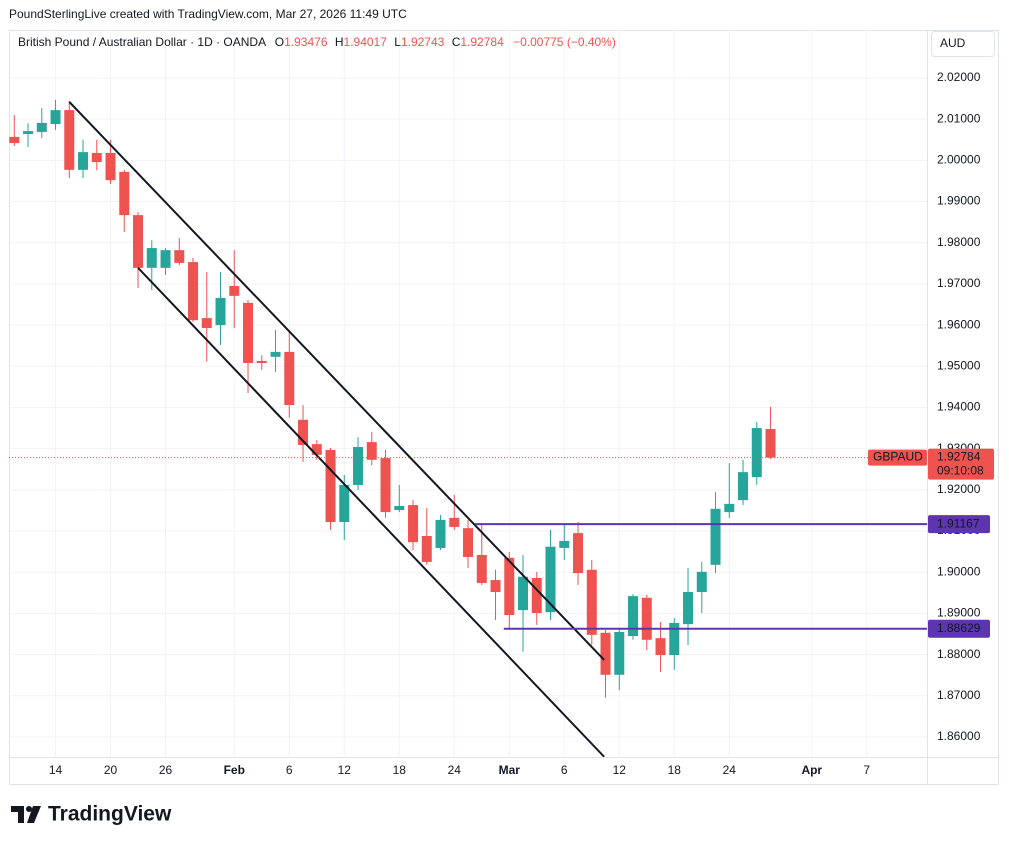 This screenshot has width=1009, height=845. Describe the element at coordinates (959, 457) in the screenshot. I see `last-price-label: 1.92784` at that location.